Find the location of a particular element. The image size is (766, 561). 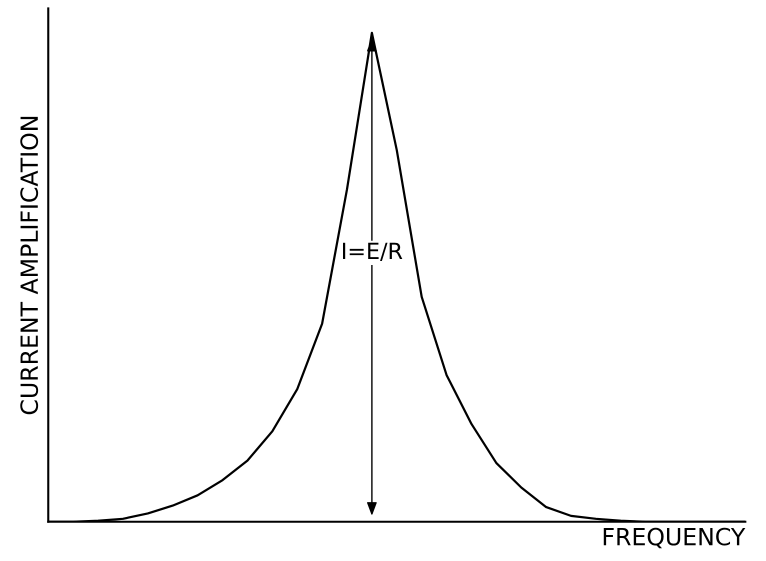

x-axis-title: FREQUENCY is located at coordinates (675, 538).